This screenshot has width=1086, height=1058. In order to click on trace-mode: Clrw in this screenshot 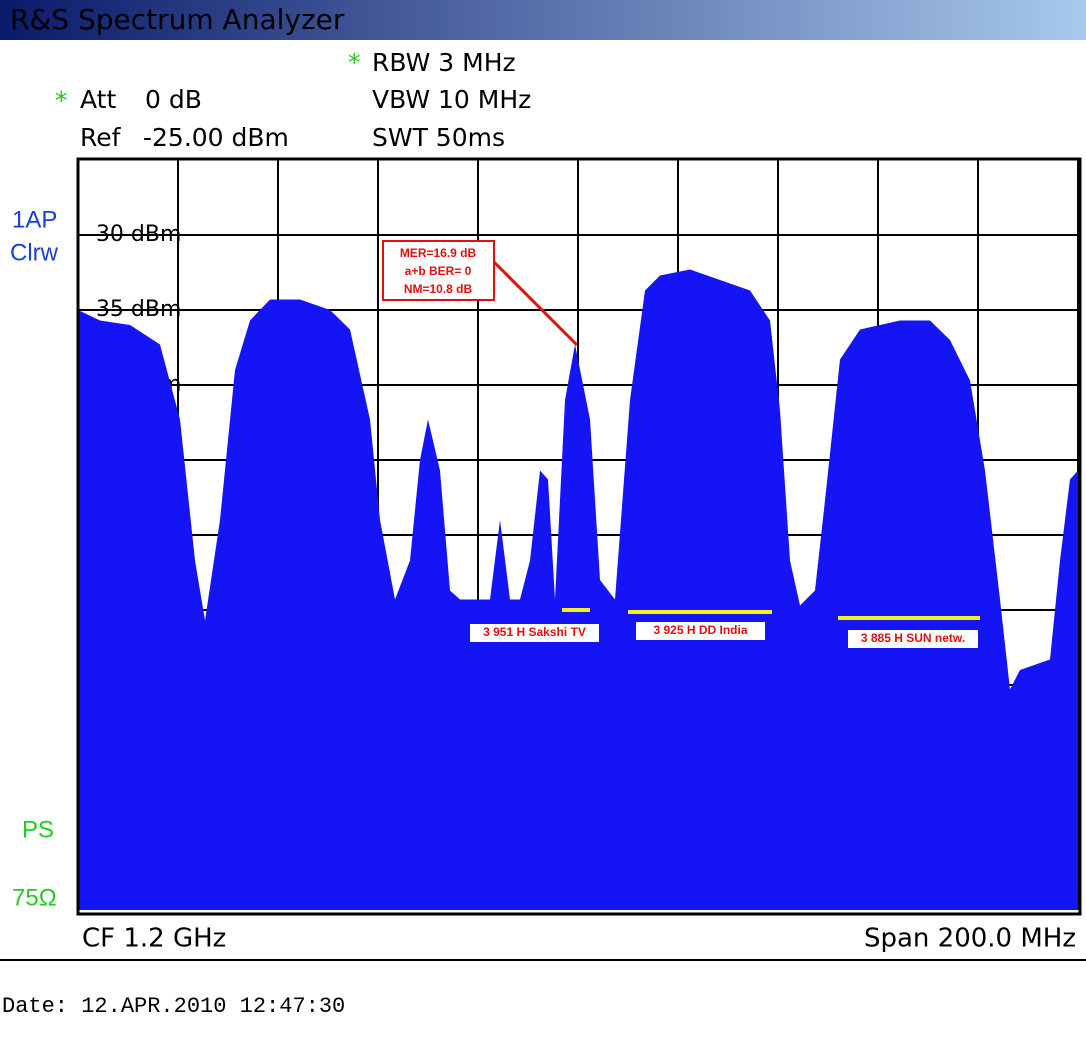, I will do `click(34, 252)`.